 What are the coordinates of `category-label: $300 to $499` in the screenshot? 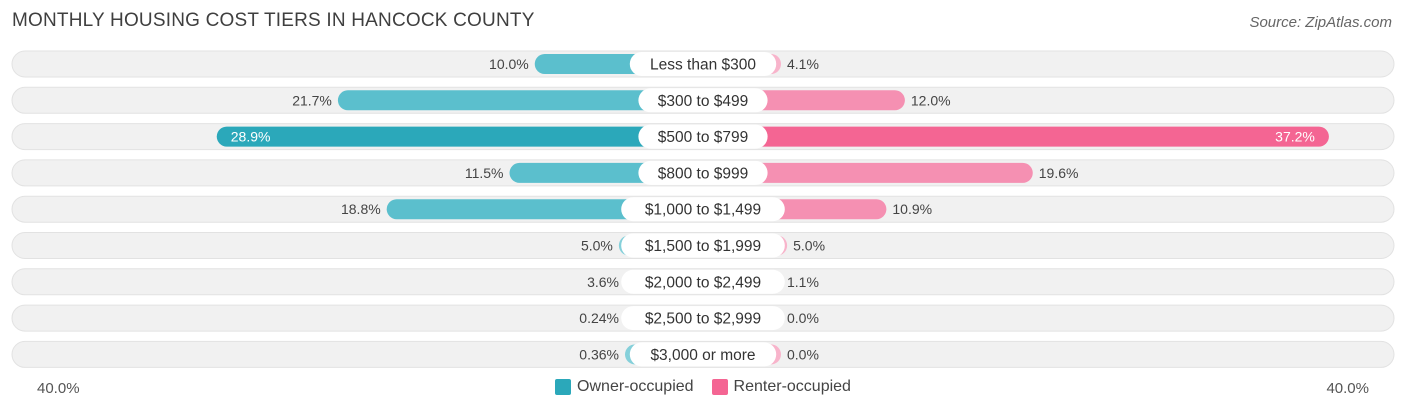 It's located at (703, 101).